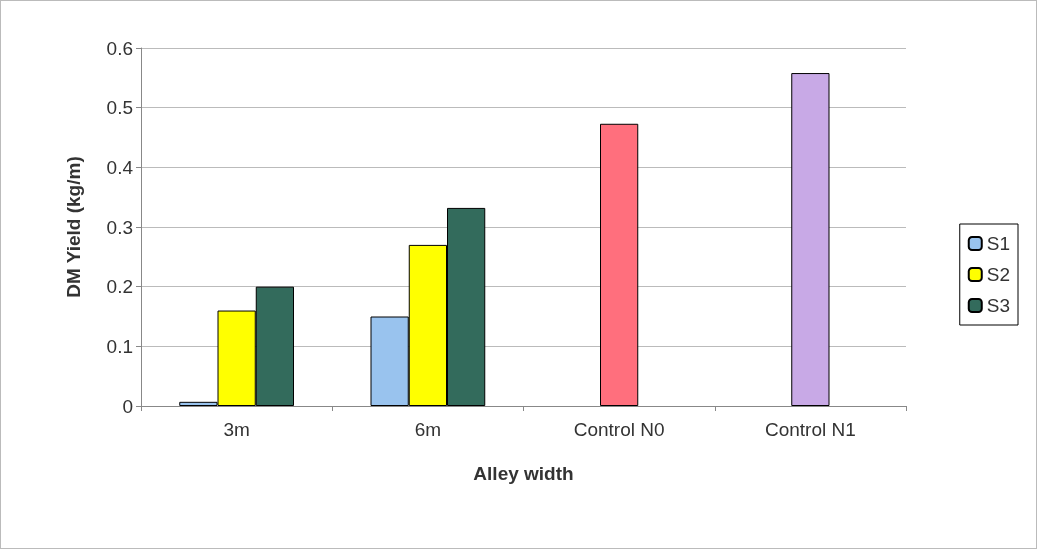 This screenshot has height=549, width=1037. I want to click on y-tick-label: 0, so click(127, 406).